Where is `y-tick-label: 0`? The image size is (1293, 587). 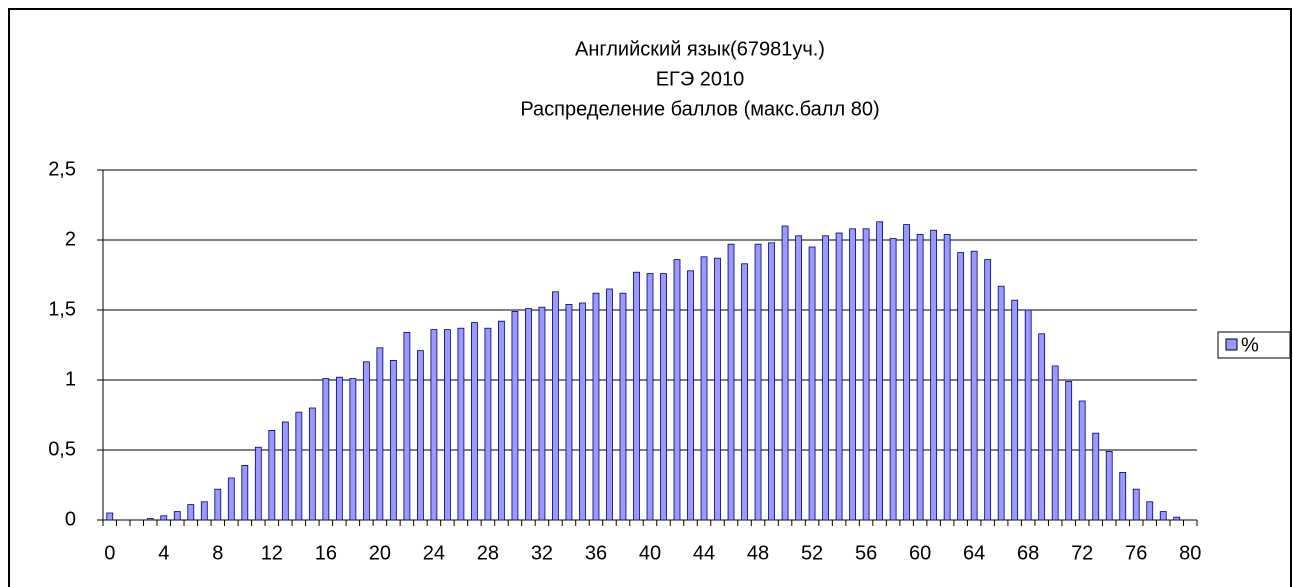 y-tick-label: 0 is located at coordinates (70, 519).